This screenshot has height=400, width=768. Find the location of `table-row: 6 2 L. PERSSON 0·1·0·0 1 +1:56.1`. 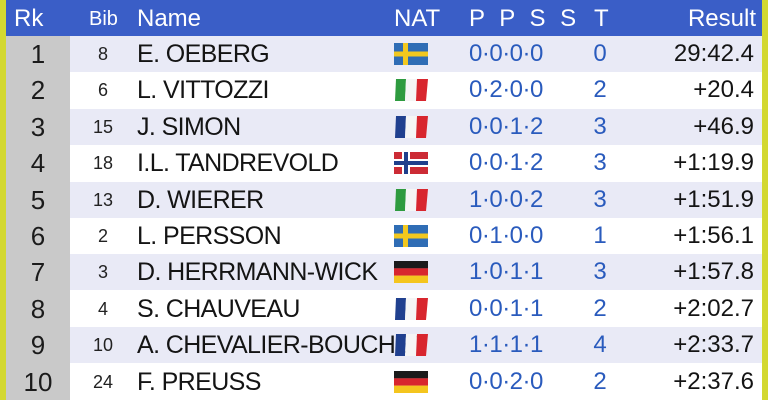

table-row: 6 2 L. PERSSON 0·1·0·0 1 +1:56.1 is located at coordinates (384, 236).